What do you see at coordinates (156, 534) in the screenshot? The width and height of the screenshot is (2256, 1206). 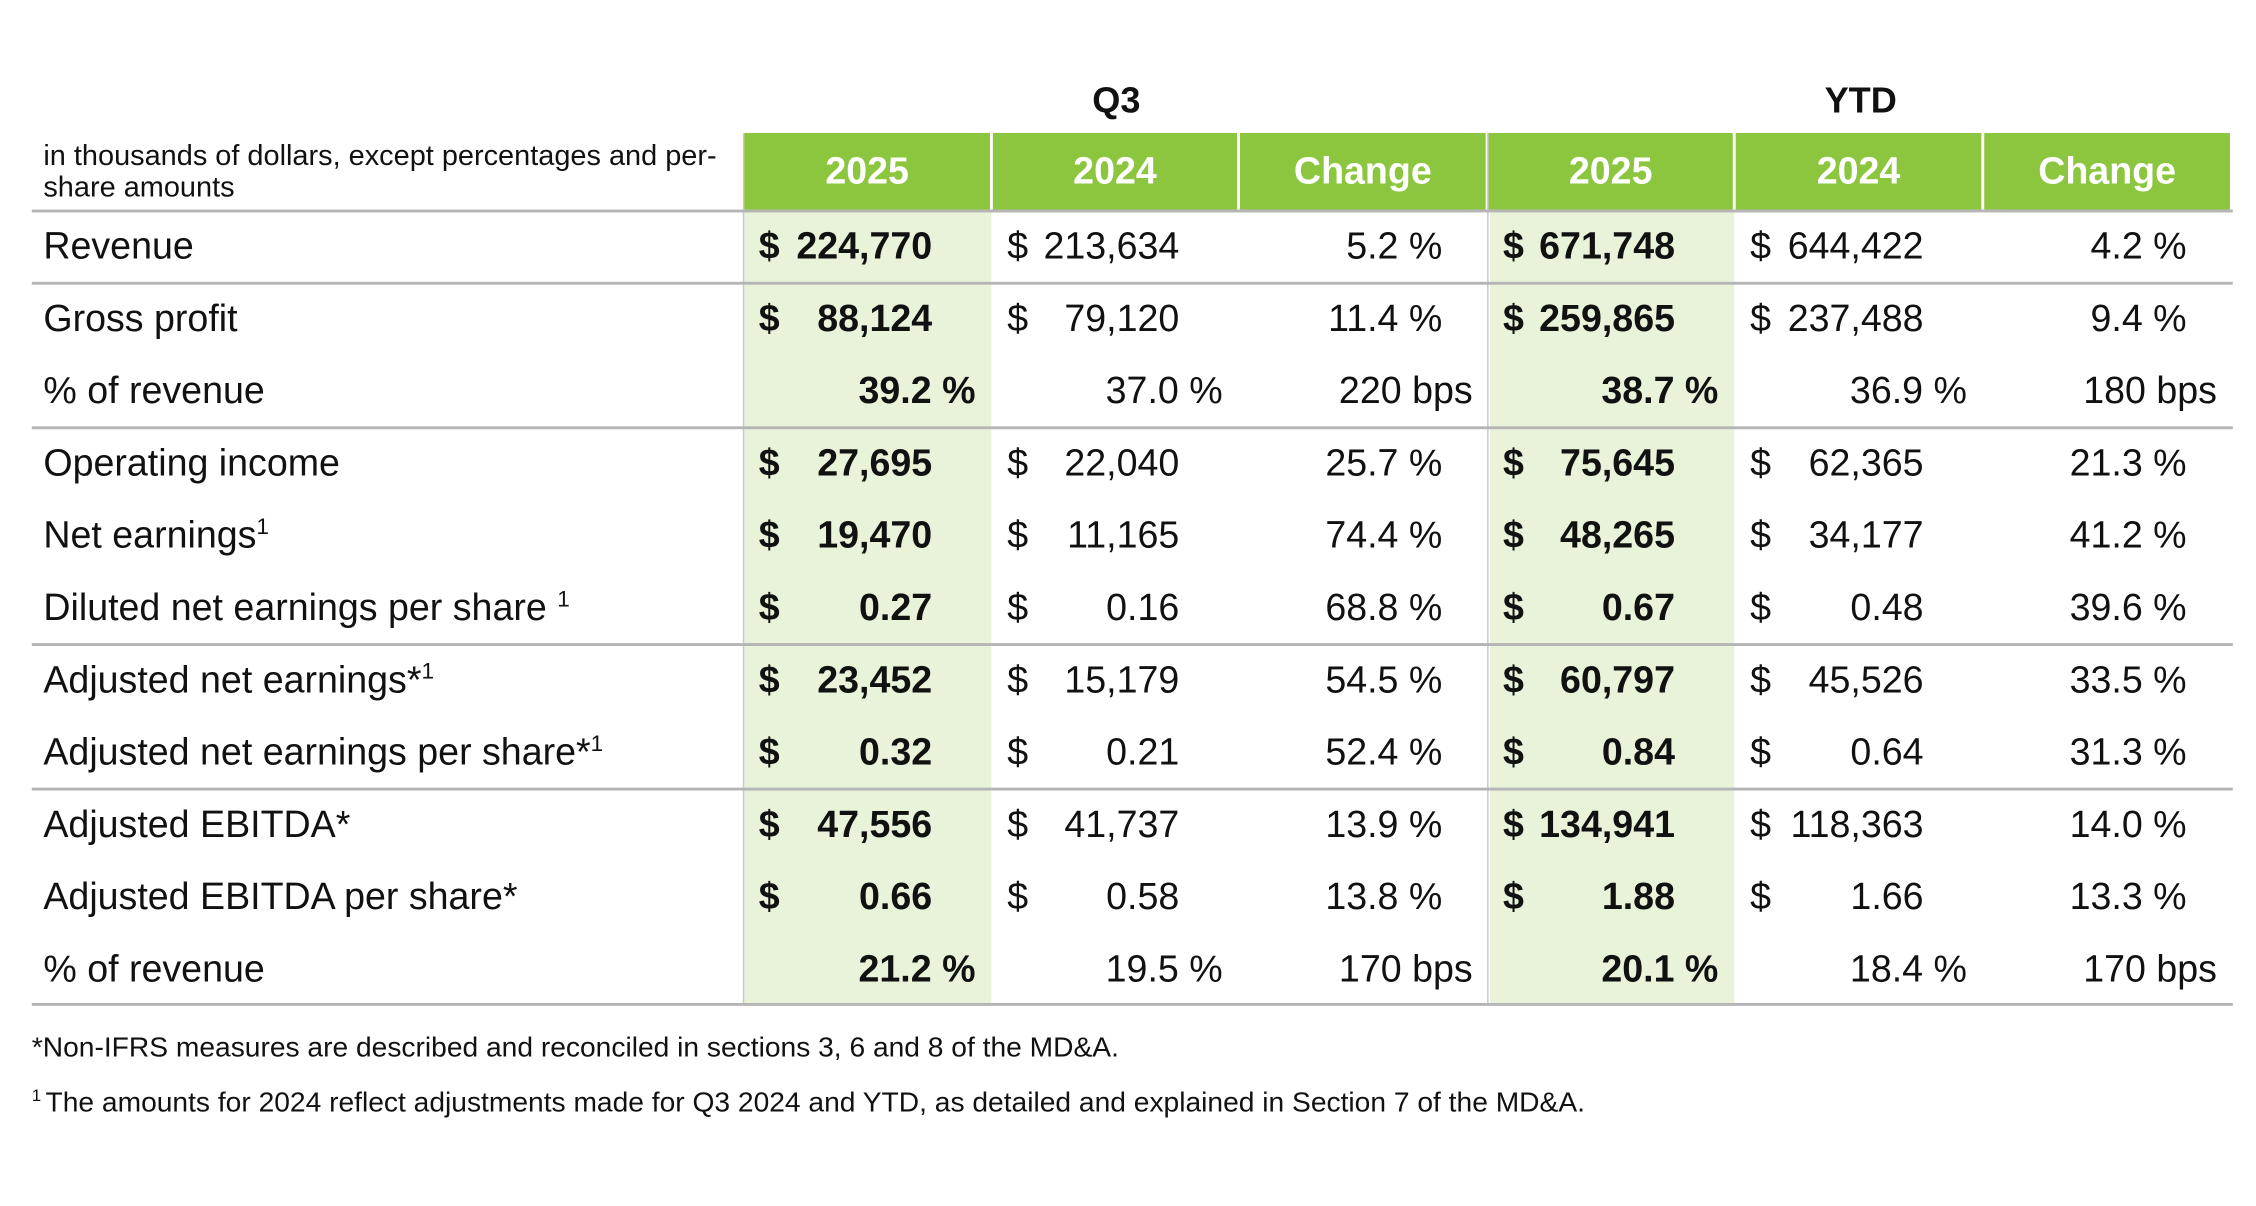 I see `row-label: Net earnings1` at bounding box center [156, 534].